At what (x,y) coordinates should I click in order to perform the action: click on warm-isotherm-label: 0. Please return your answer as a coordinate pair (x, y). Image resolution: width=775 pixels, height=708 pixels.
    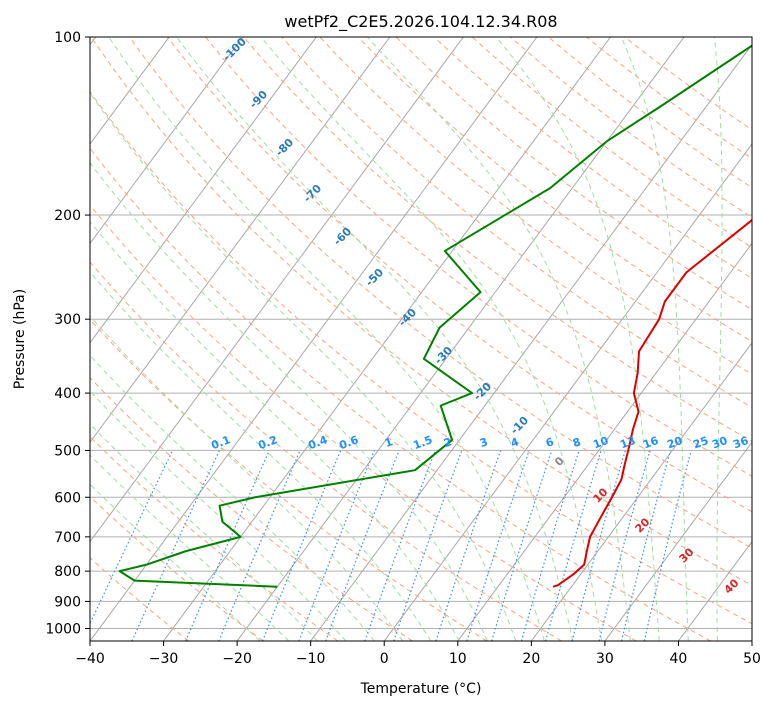
    Looking at the image, I should click on (559, 461).